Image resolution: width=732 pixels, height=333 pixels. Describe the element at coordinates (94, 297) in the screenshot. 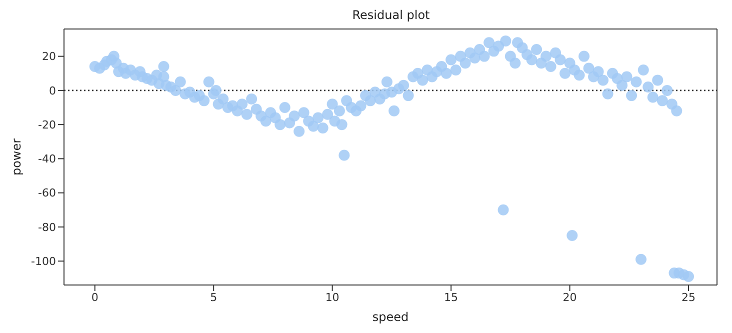

I see `x-tick-label: 0` at that location.